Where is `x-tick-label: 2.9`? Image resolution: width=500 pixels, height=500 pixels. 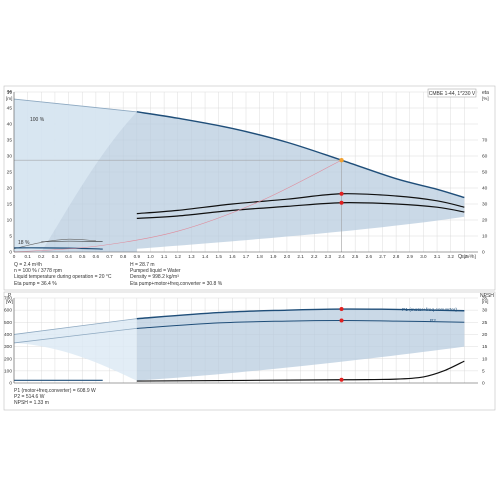
x-tick-label: 2.9 is located at coordinates (410, 256).